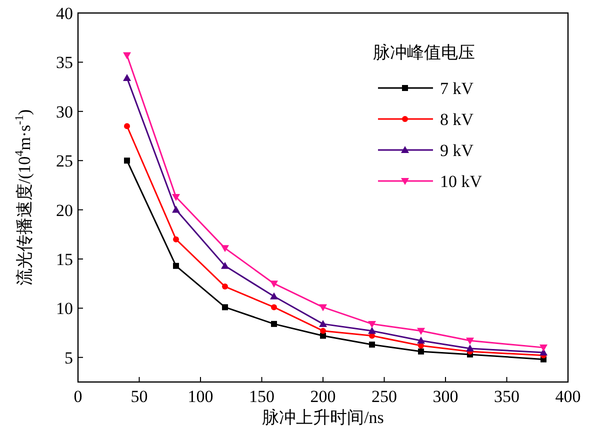 This screenshot has width=597, height=429. I want to click on legend-label: 8 kV, so click(457, 119).